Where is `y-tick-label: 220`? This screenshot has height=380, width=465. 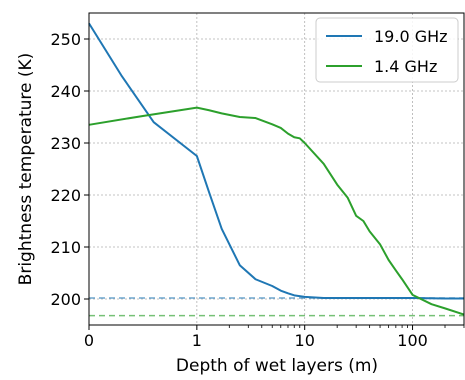
y-tick-label: 220 is located at coordinates (65, 195).